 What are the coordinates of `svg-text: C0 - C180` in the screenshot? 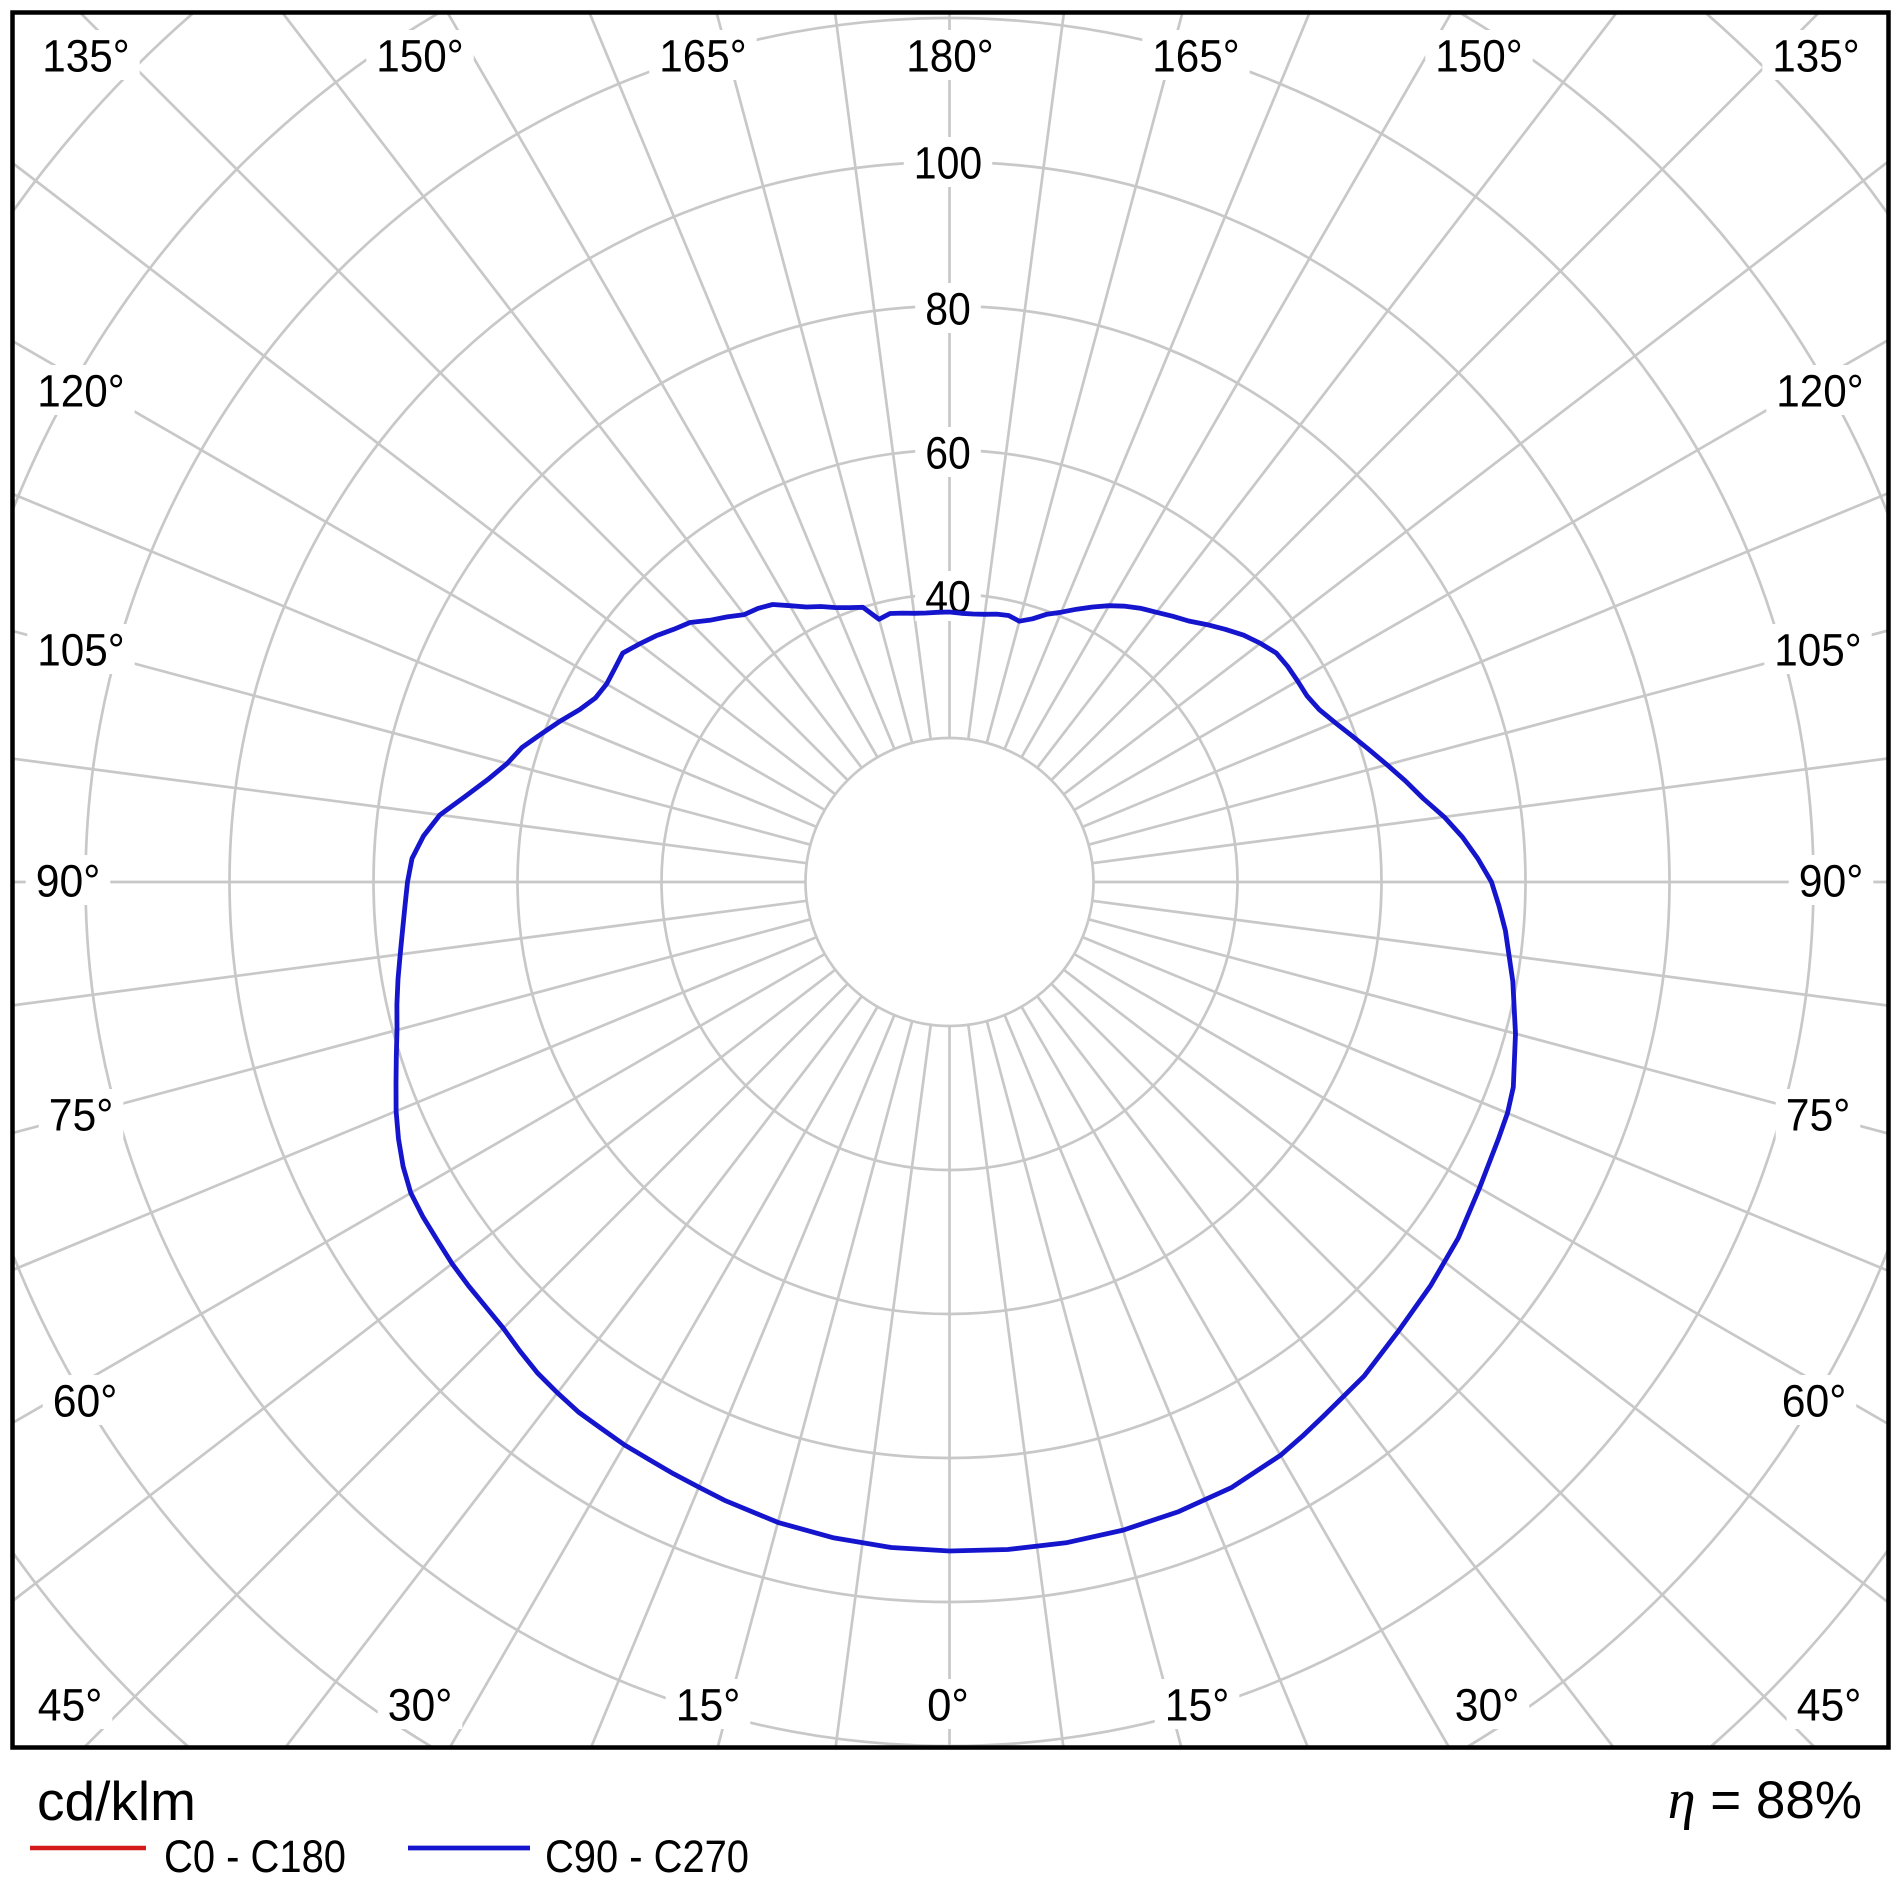 It's located at (255, 1856).